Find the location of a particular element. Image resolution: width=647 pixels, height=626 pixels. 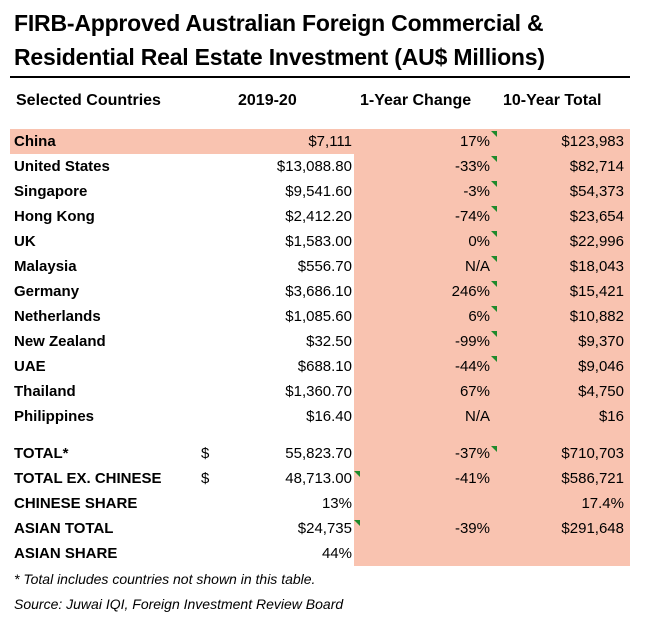

row-label: Hong Kong is located at coordinates (54, 216).